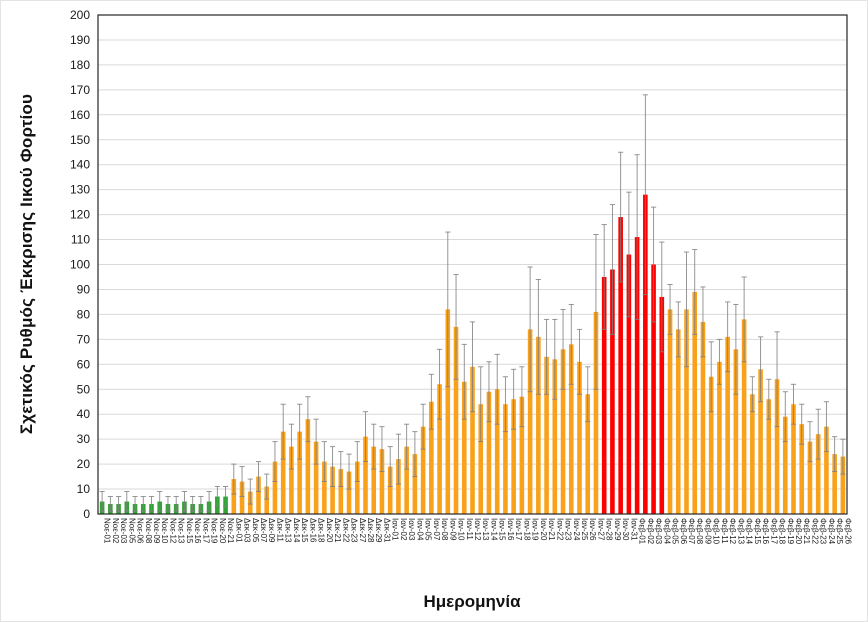  Describe the element at coordinates (650, 531) in the screenshot. I see `x-tick-label: Φεβ-02` at that location.